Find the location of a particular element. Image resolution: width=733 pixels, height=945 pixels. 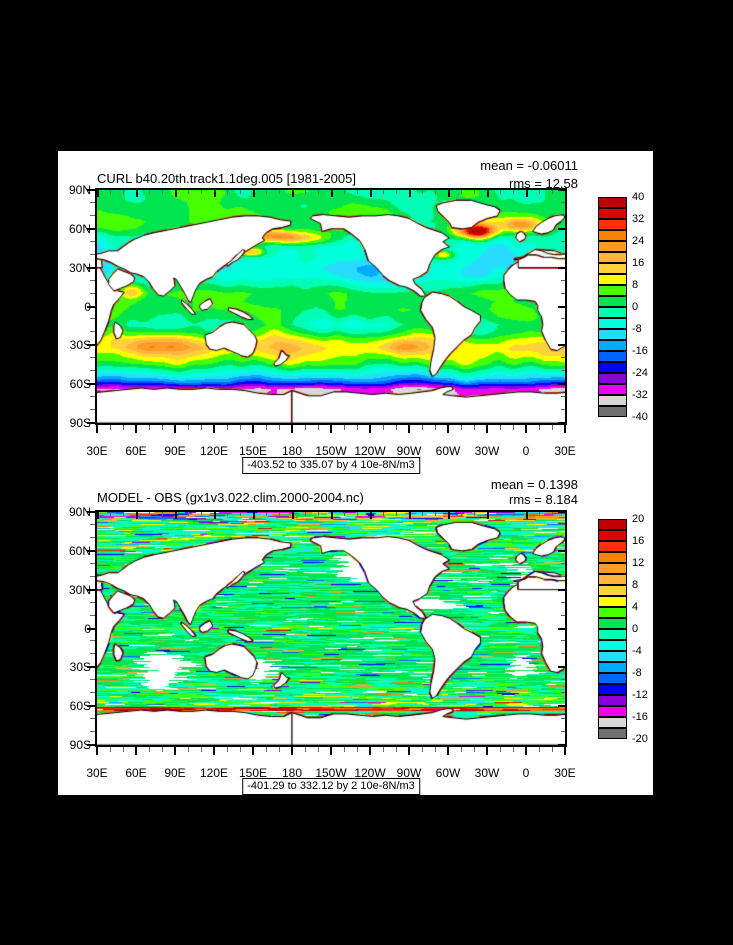

lat-tick-label: 0 is located at coordinates (87, 628).